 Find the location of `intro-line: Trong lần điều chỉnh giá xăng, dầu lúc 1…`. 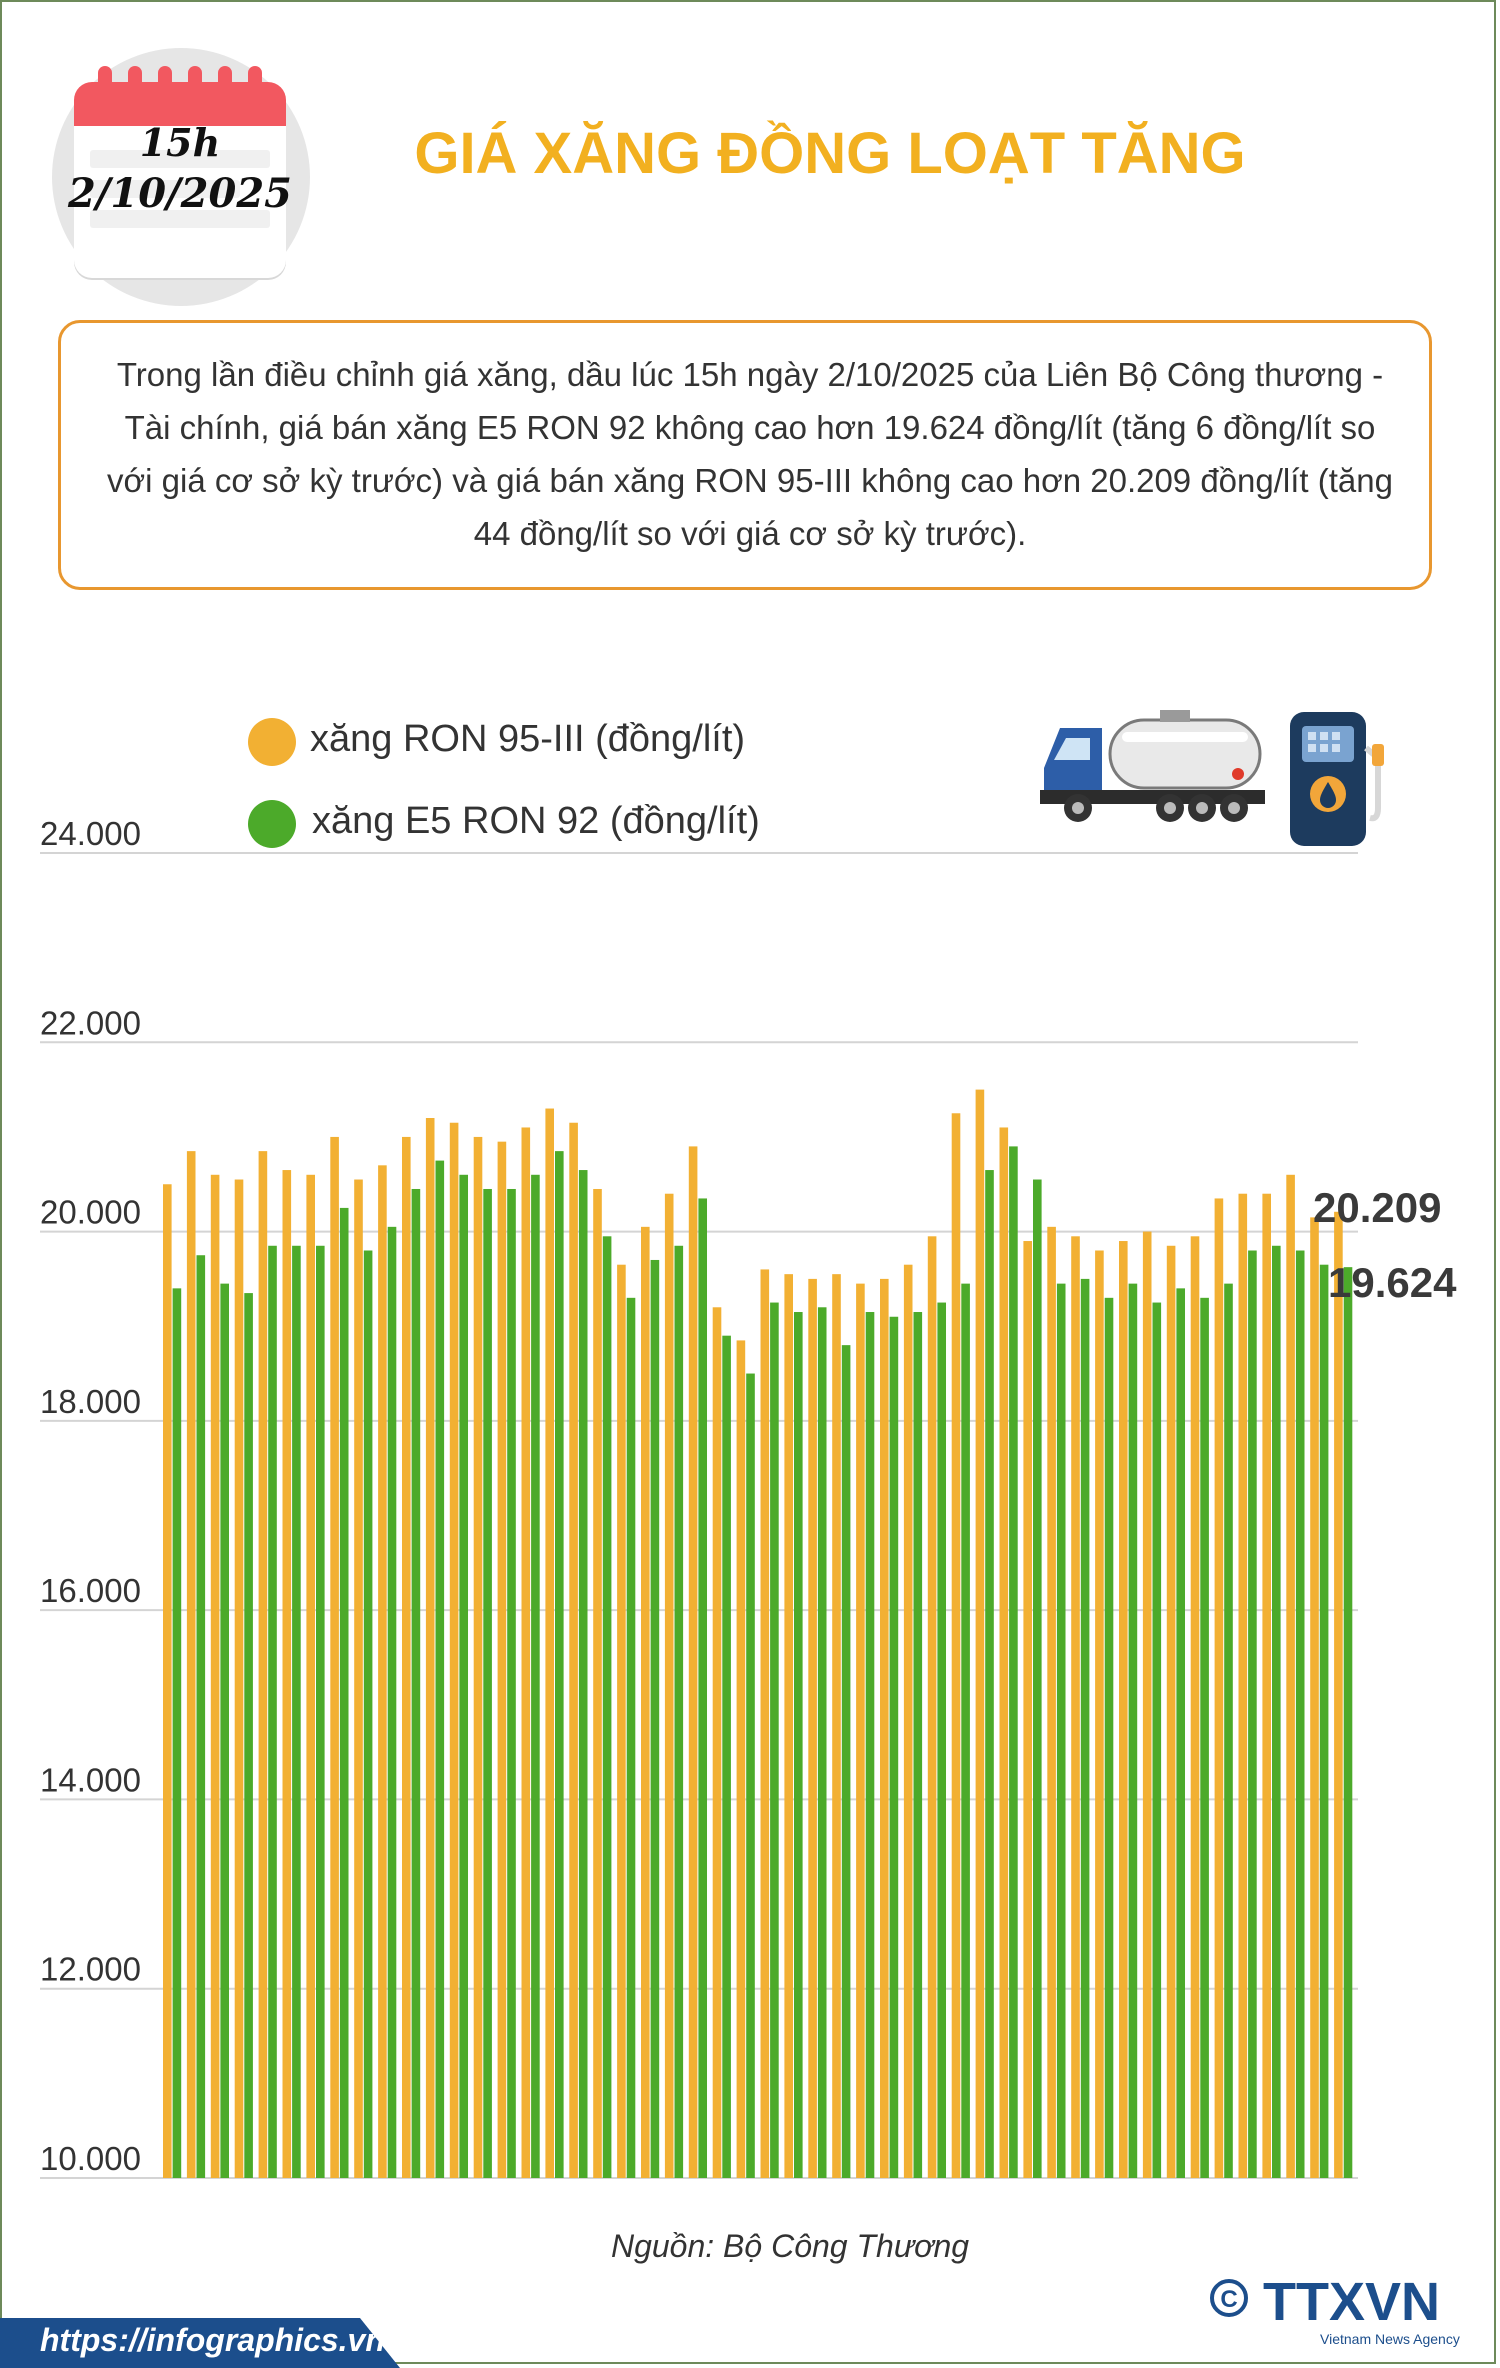

intro-line: Trong lần điều chỉnh giá xăng, dầu lúc 1… is located at coordinates (750, 374).